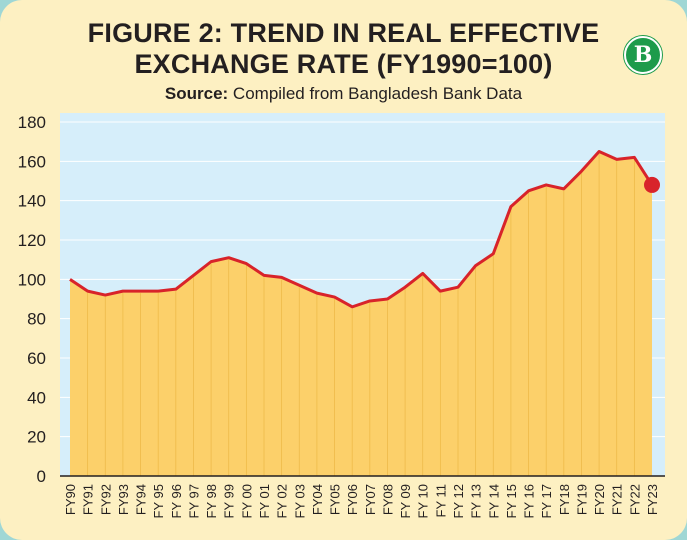  What do you see at coordinates (617, 499) in the screenshot?
I see `x-tick-label: FY21` at bounding box center [617, 499].